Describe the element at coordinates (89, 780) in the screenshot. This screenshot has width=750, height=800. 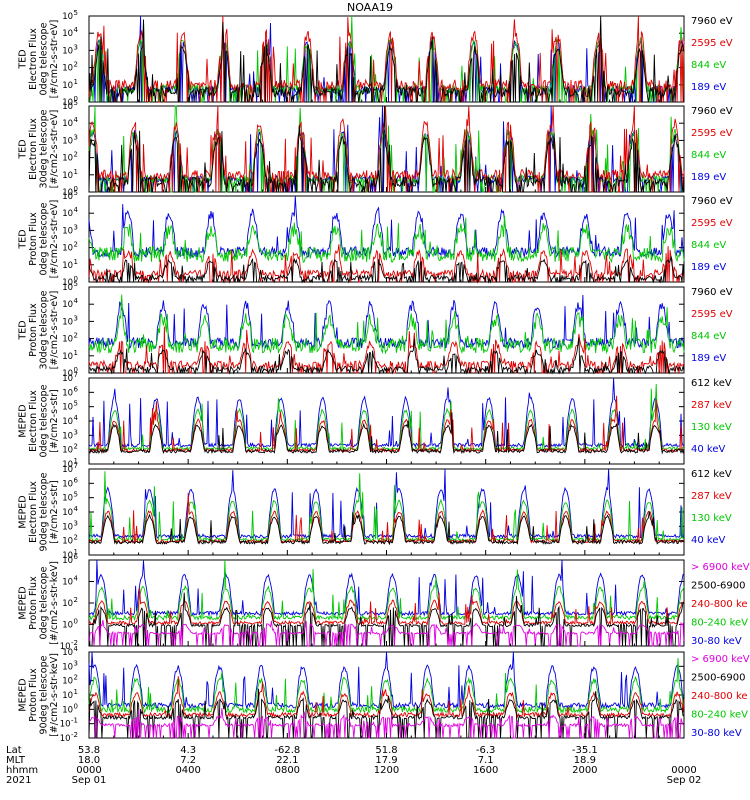
I see `x-row-value: Sep 01` at that location.